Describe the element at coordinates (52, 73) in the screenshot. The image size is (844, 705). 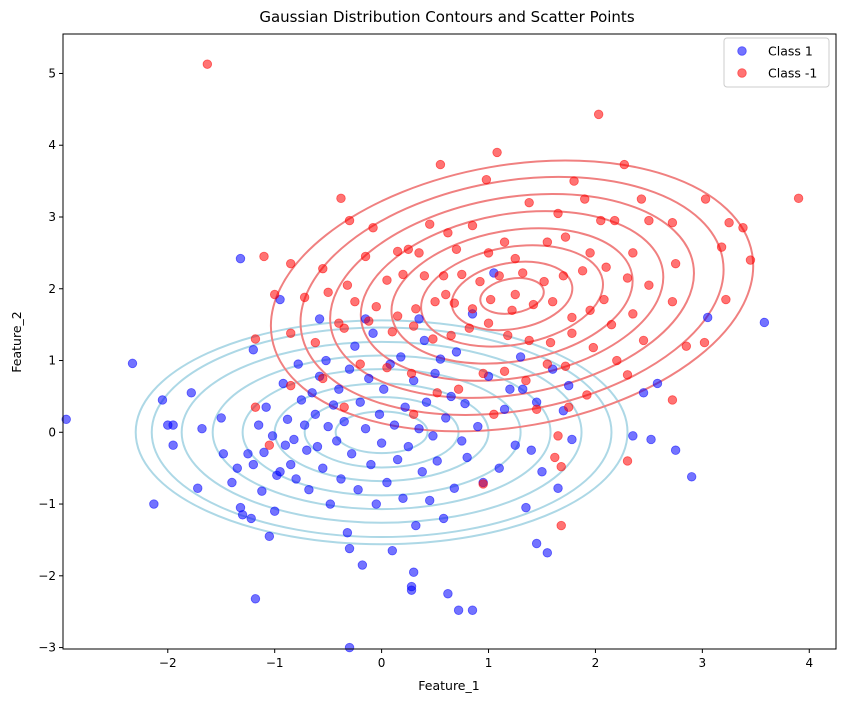
I see `y-tick-label: 5` at that location.